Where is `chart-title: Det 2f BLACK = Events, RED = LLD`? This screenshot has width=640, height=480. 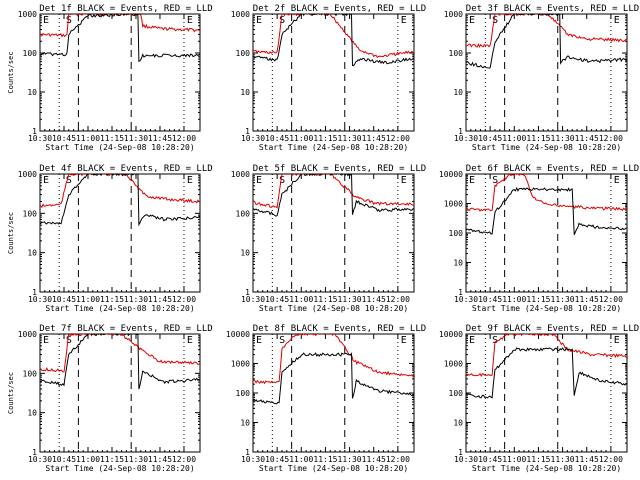 chart-title: Det 2f BLACK = Events, RED = LLD is located at coordinates (339, 9).